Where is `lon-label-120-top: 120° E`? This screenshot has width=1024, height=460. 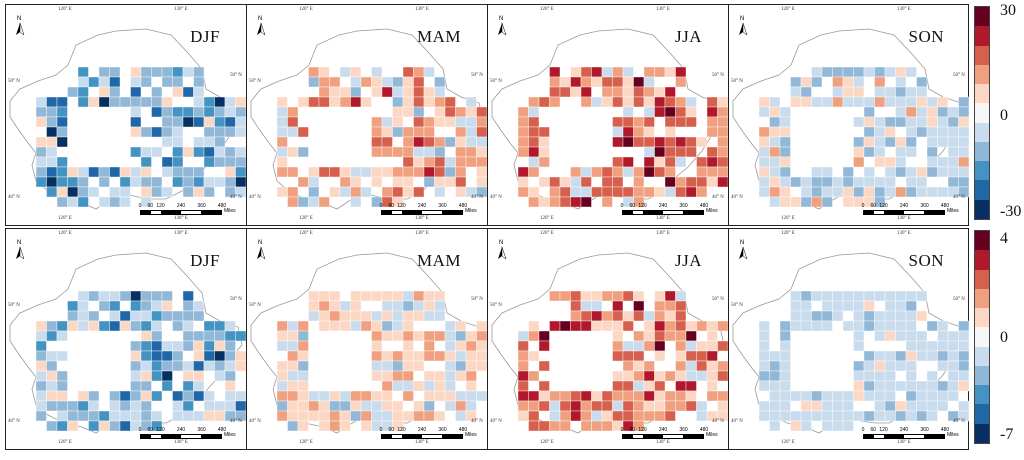
lon-label-120-top: 120° E is located at coordinates (547, 233).